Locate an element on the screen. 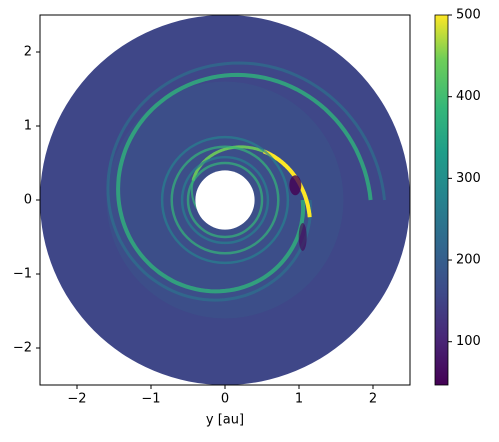  colorbar-tick-label: 100 is located at coordinates (468, 341).